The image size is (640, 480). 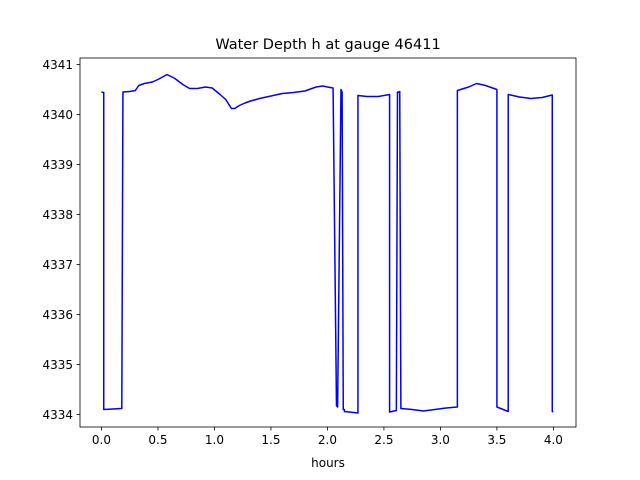 I want to click on x-axis-label: hours, so click(x=328, y=463).